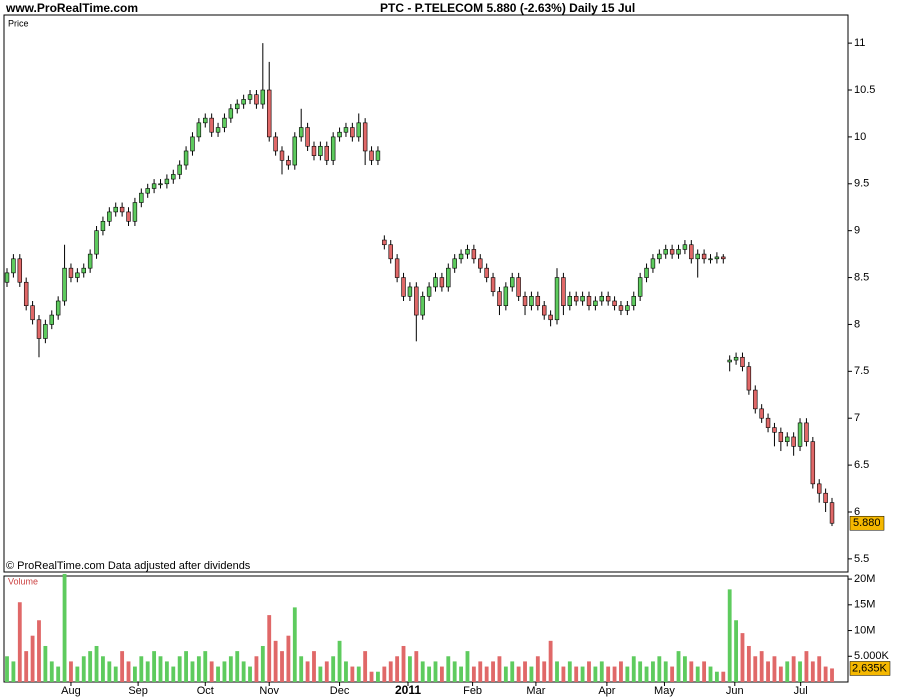 This screenshot has height=700, width=900. What do you see at coordinates (857, 512) in the screenshot?
I see `y-tick-label: 6` at bounding box center [857, 512].